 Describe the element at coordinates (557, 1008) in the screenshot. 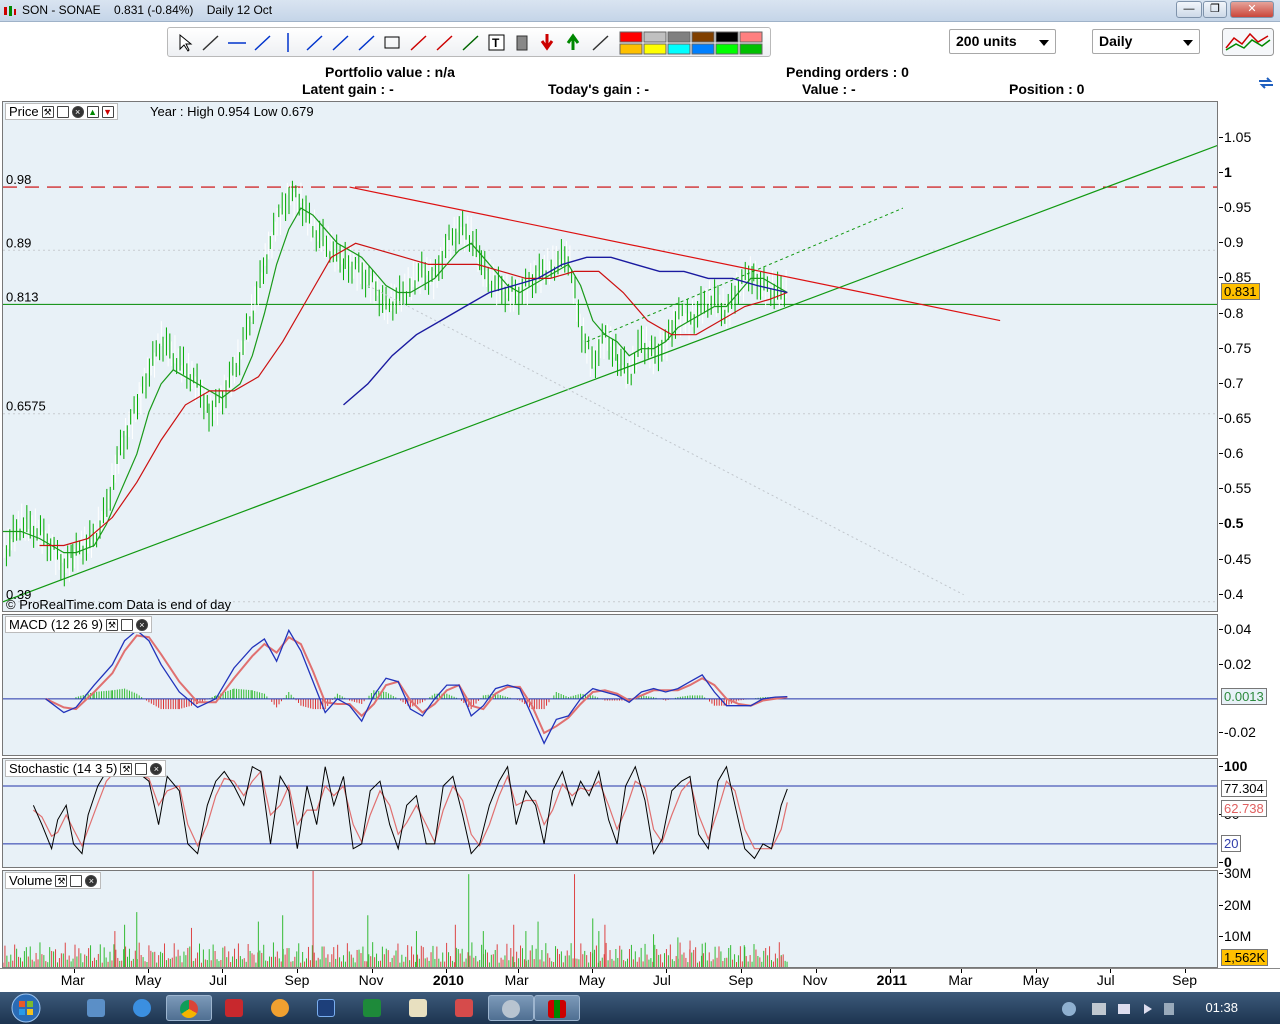

I see `taskbar-prorealtime-icon` at that location.